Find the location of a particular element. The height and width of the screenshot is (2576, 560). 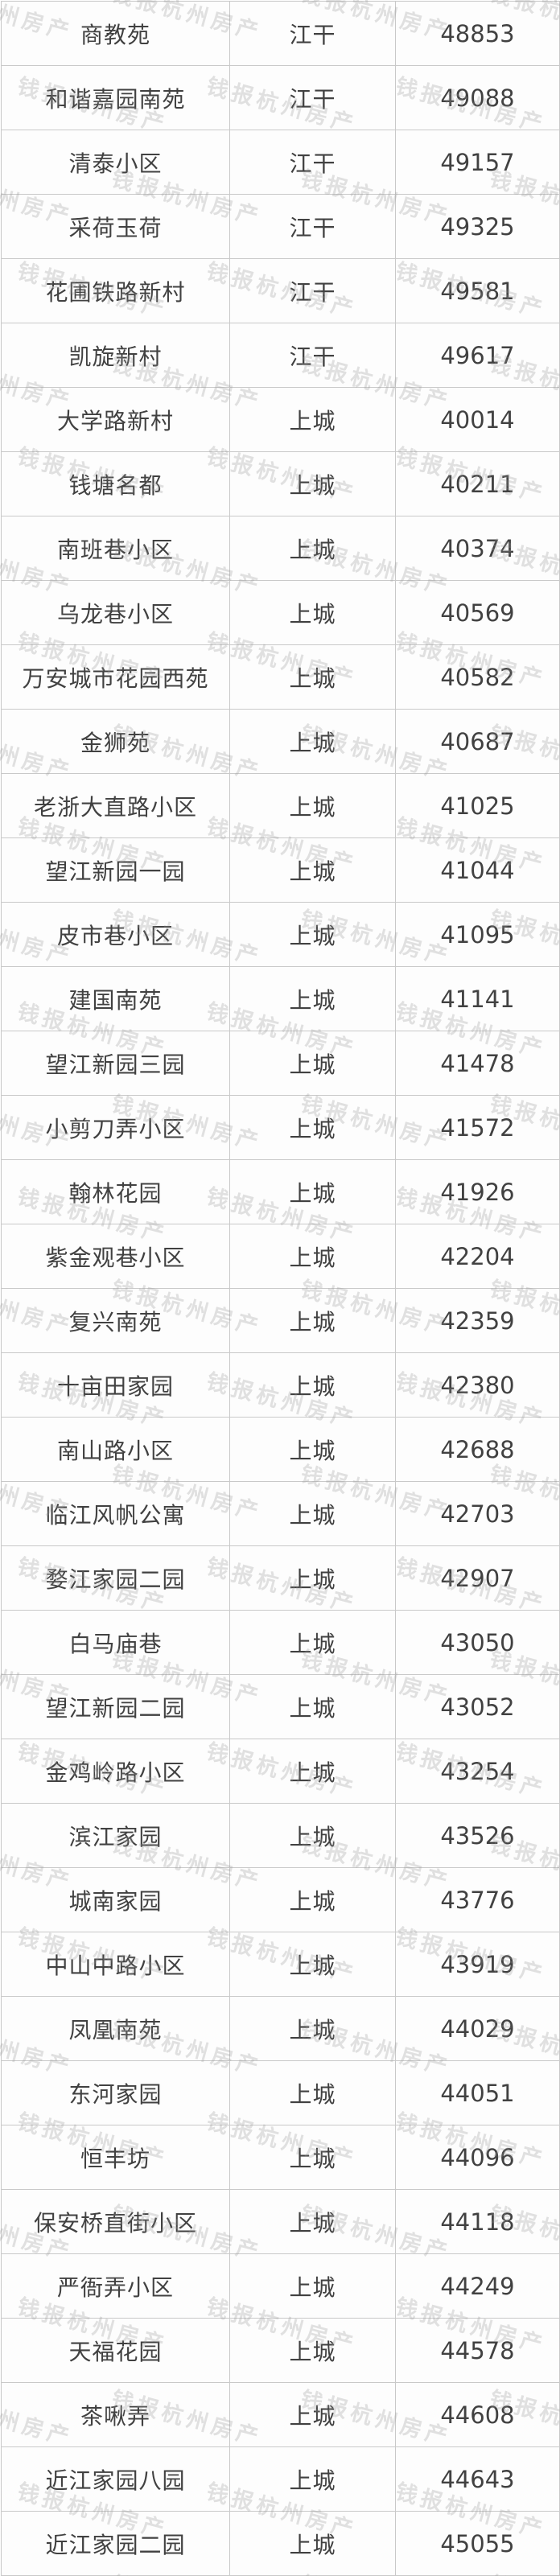

community-name-cell: 紫金观巷小区 is located at coordinates (116, 1256).